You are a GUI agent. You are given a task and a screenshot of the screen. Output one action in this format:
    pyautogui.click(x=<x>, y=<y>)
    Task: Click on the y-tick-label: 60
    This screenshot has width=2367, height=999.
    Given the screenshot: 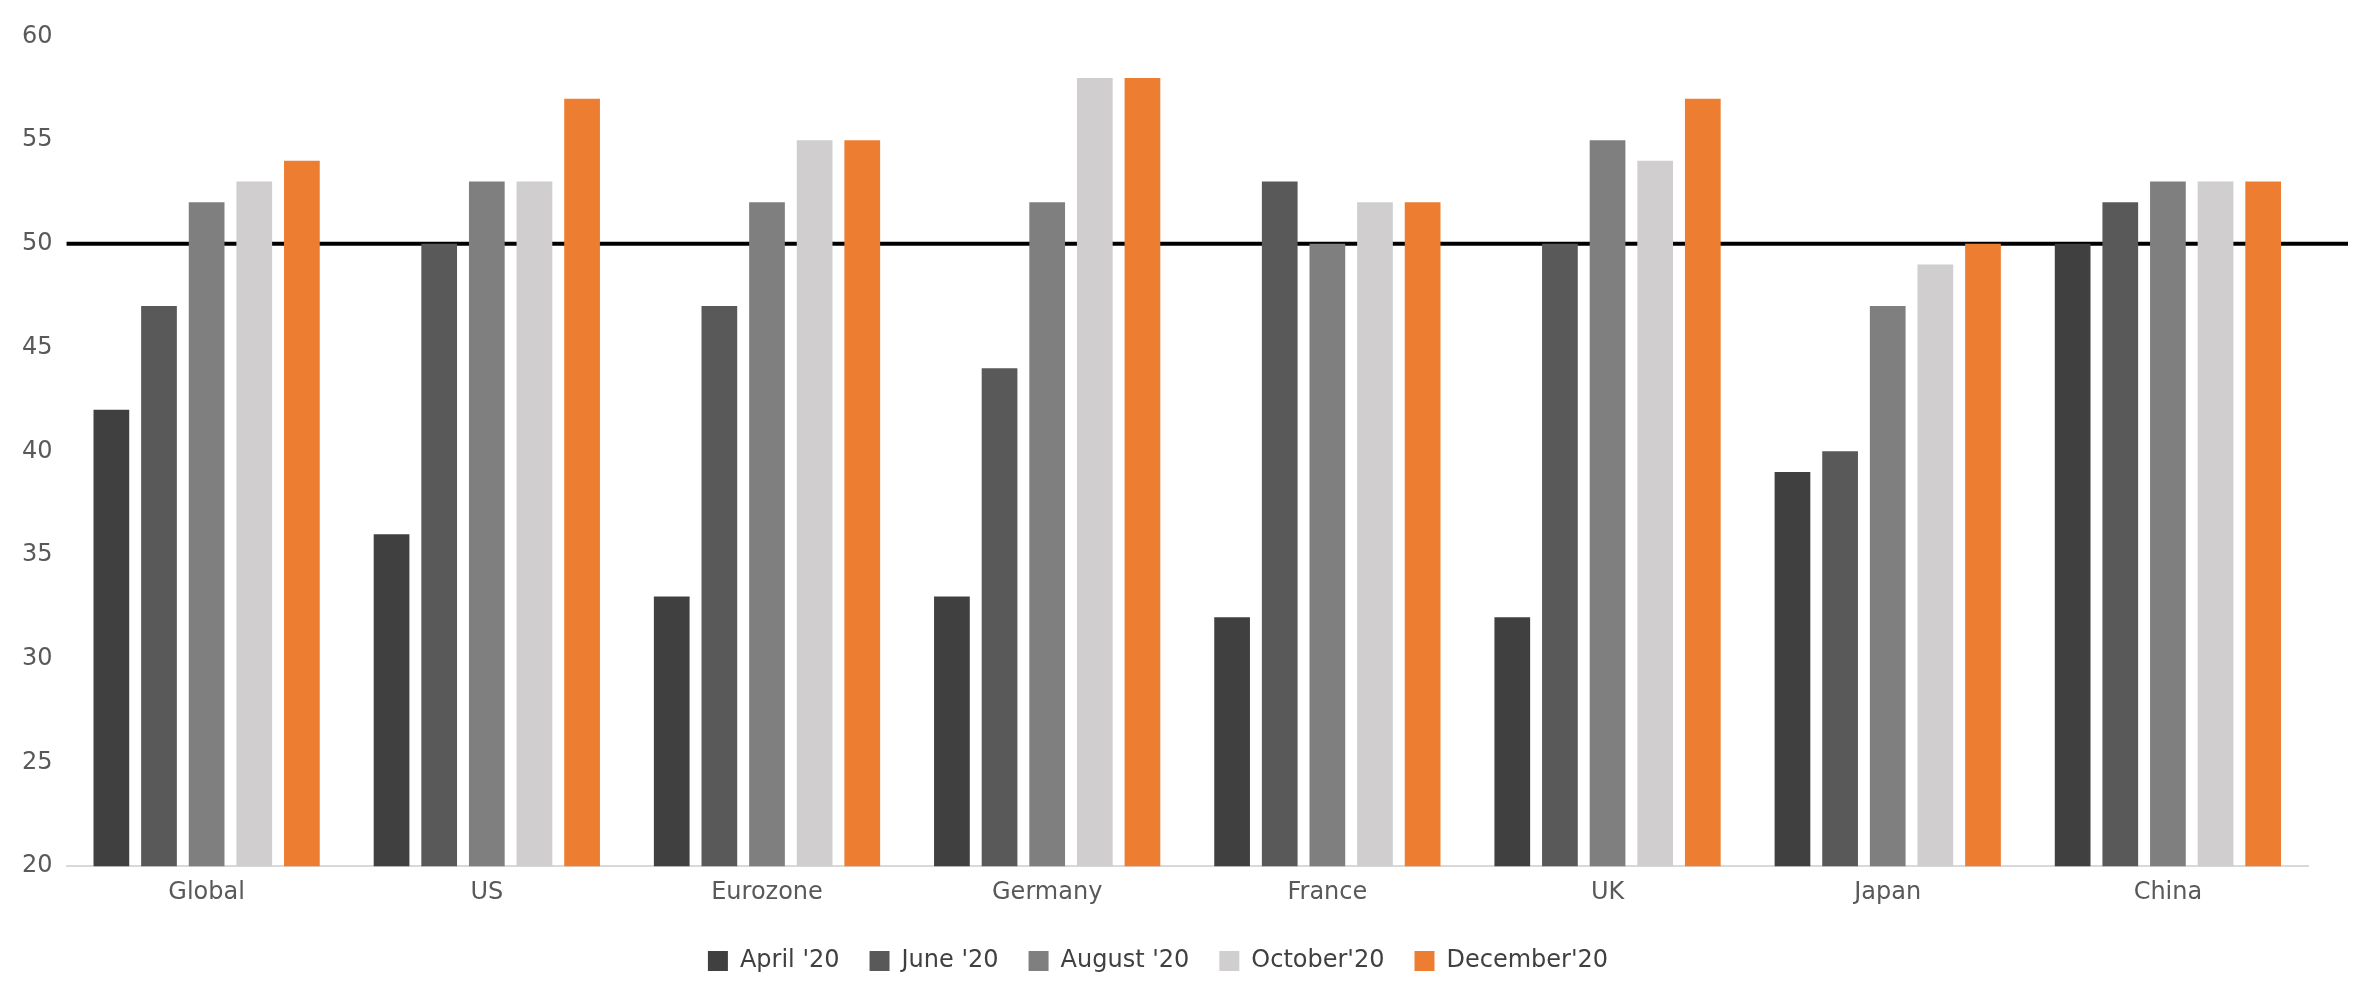 What is the action you would take?
    pyautogui.click(x=37, y=34)
    